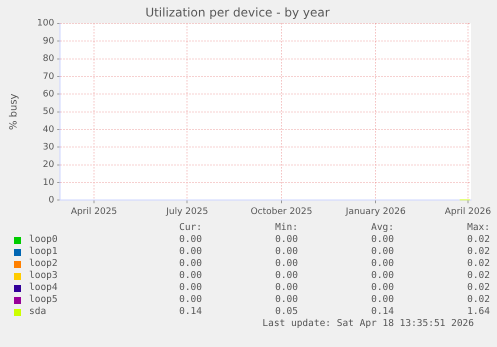 The height and width of the screenshot is (347, 497). I want to click on x-tick-label: January 2026, so click(375, 211).